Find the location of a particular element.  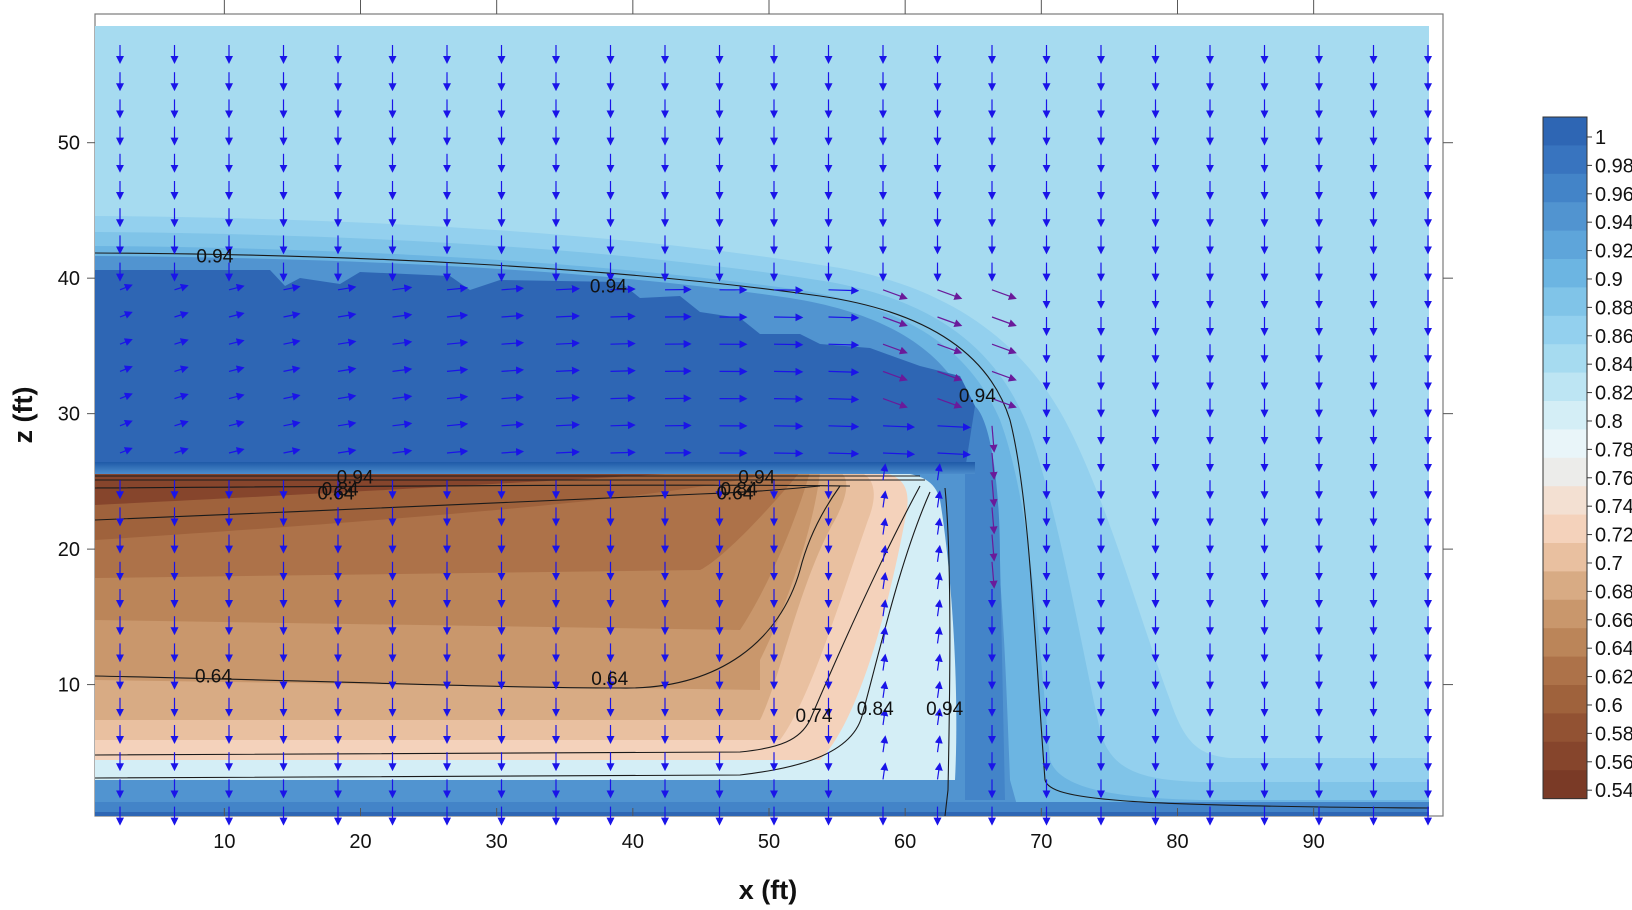

colorbar-label: 0.68 is located at coordinates (1613, 592).